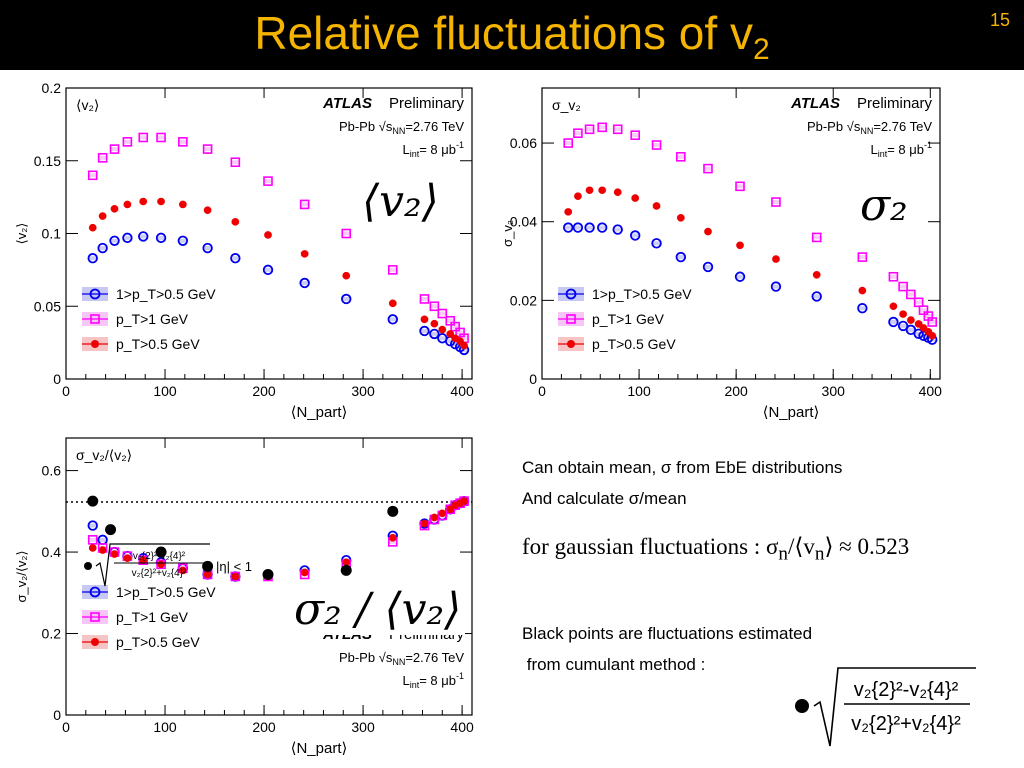  I want to click on y-inside-label: σ_v₂, so click(566, 105).